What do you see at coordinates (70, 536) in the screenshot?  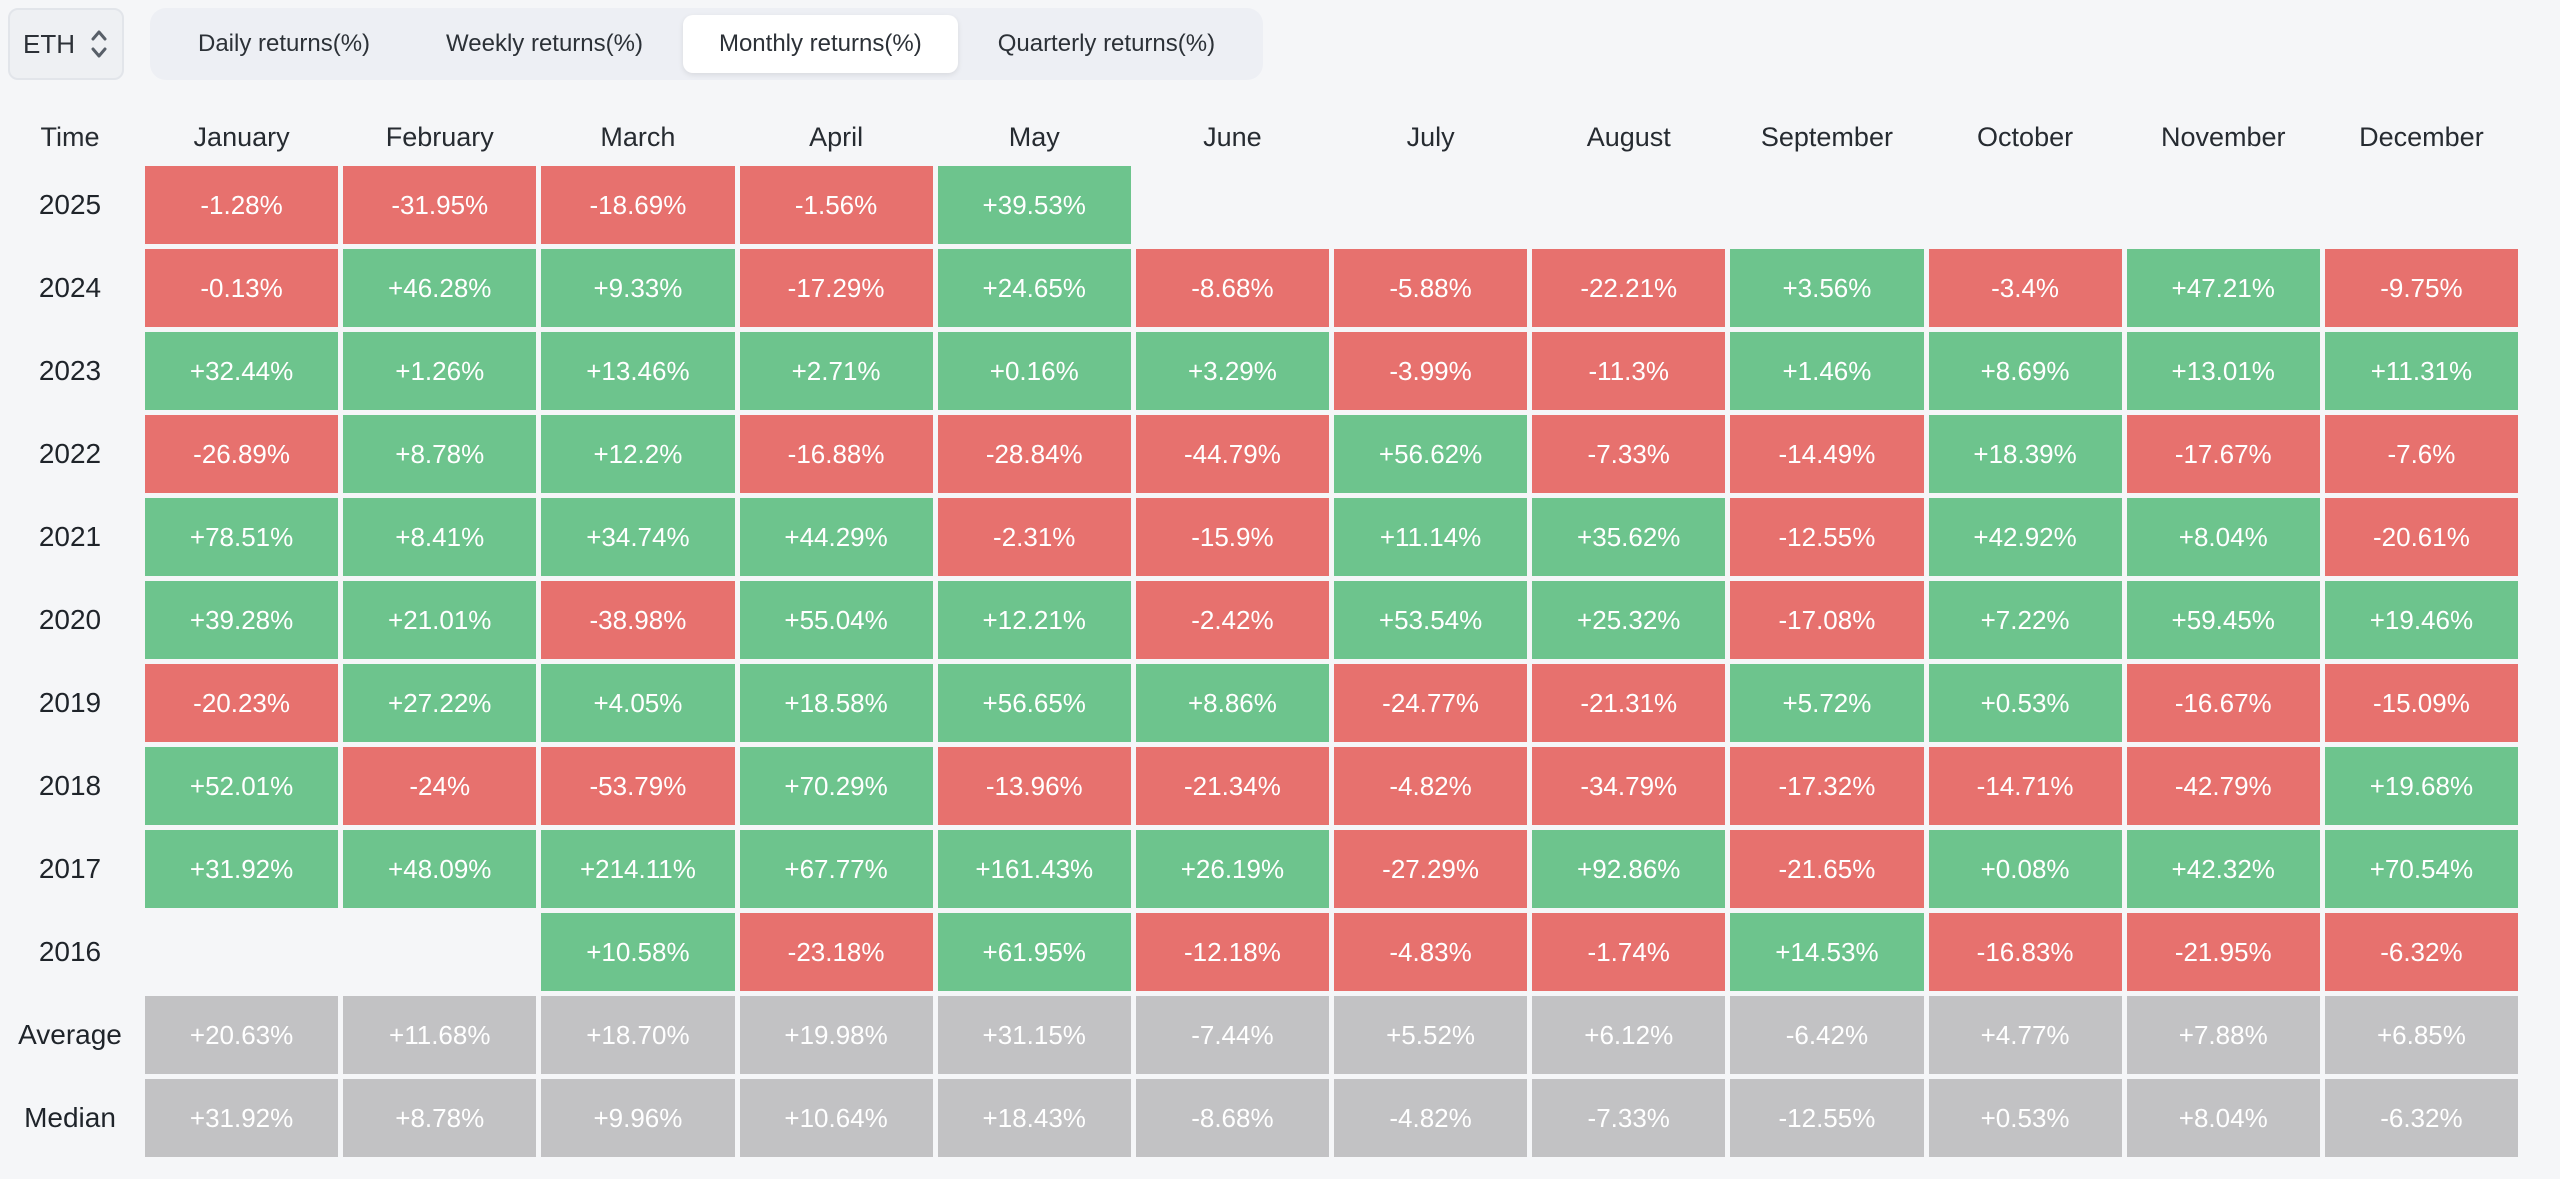 I see `row-label: 2021` at bounding box center [70, 536].